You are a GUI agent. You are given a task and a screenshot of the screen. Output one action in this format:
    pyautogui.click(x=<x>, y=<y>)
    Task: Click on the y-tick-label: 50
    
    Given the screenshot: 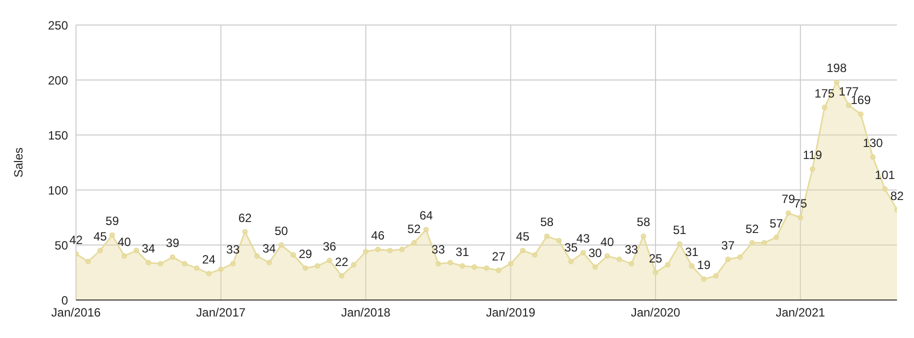 What is the action you would take?
    pyautogui.click(x=61, y=245)
    